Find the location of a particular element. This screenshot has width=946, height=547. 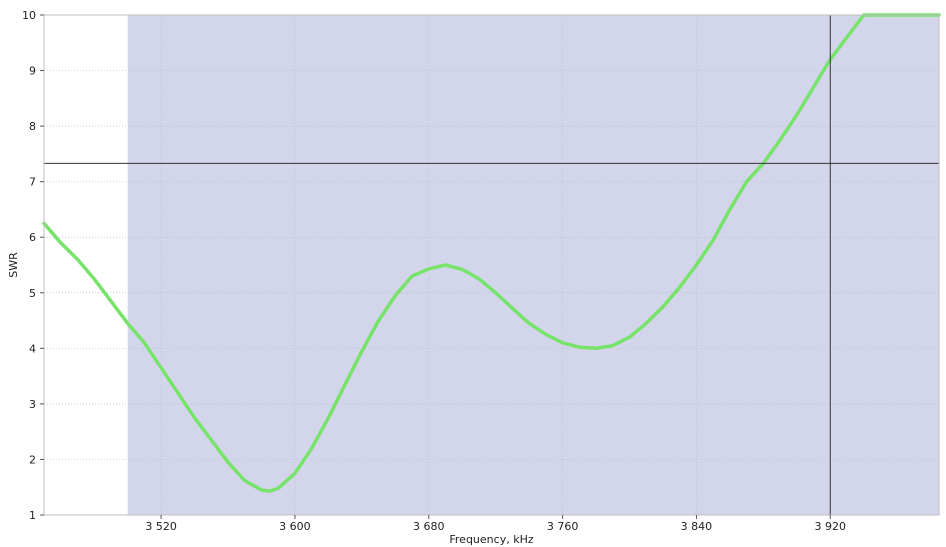

y-tick-label: 5 is located at coordinates (32, 293).